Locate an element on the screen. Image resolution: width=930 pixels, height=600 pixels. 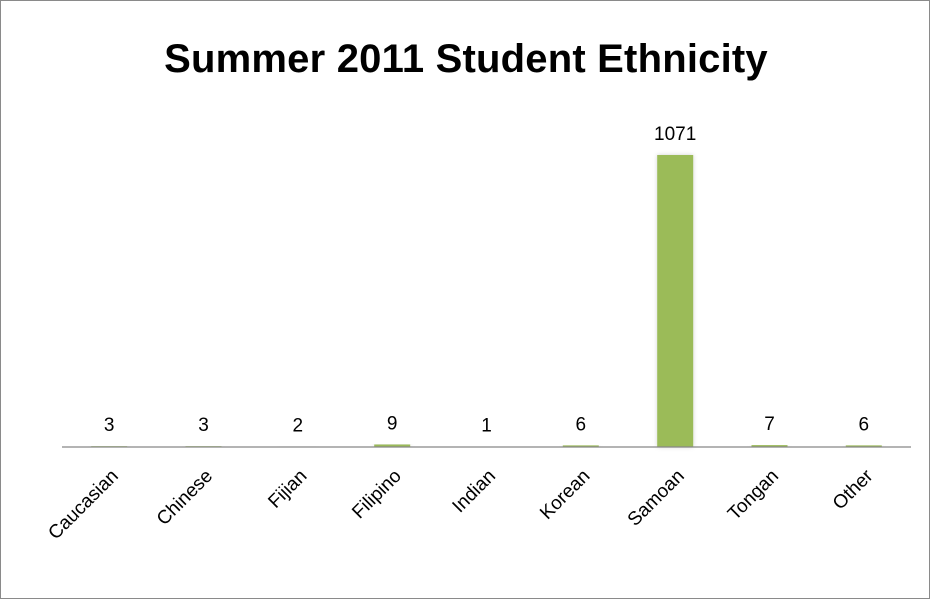
bar-filipino is located at coordinates (392, 445).